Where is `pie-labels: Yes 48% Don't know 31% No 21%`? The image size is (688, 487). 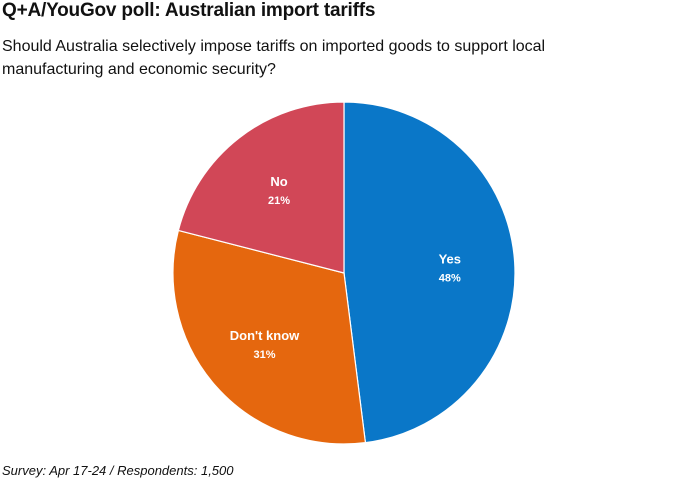
pie-labels: Yes 48% Don't know 31% No 21% is located at coordinates (345, 267).